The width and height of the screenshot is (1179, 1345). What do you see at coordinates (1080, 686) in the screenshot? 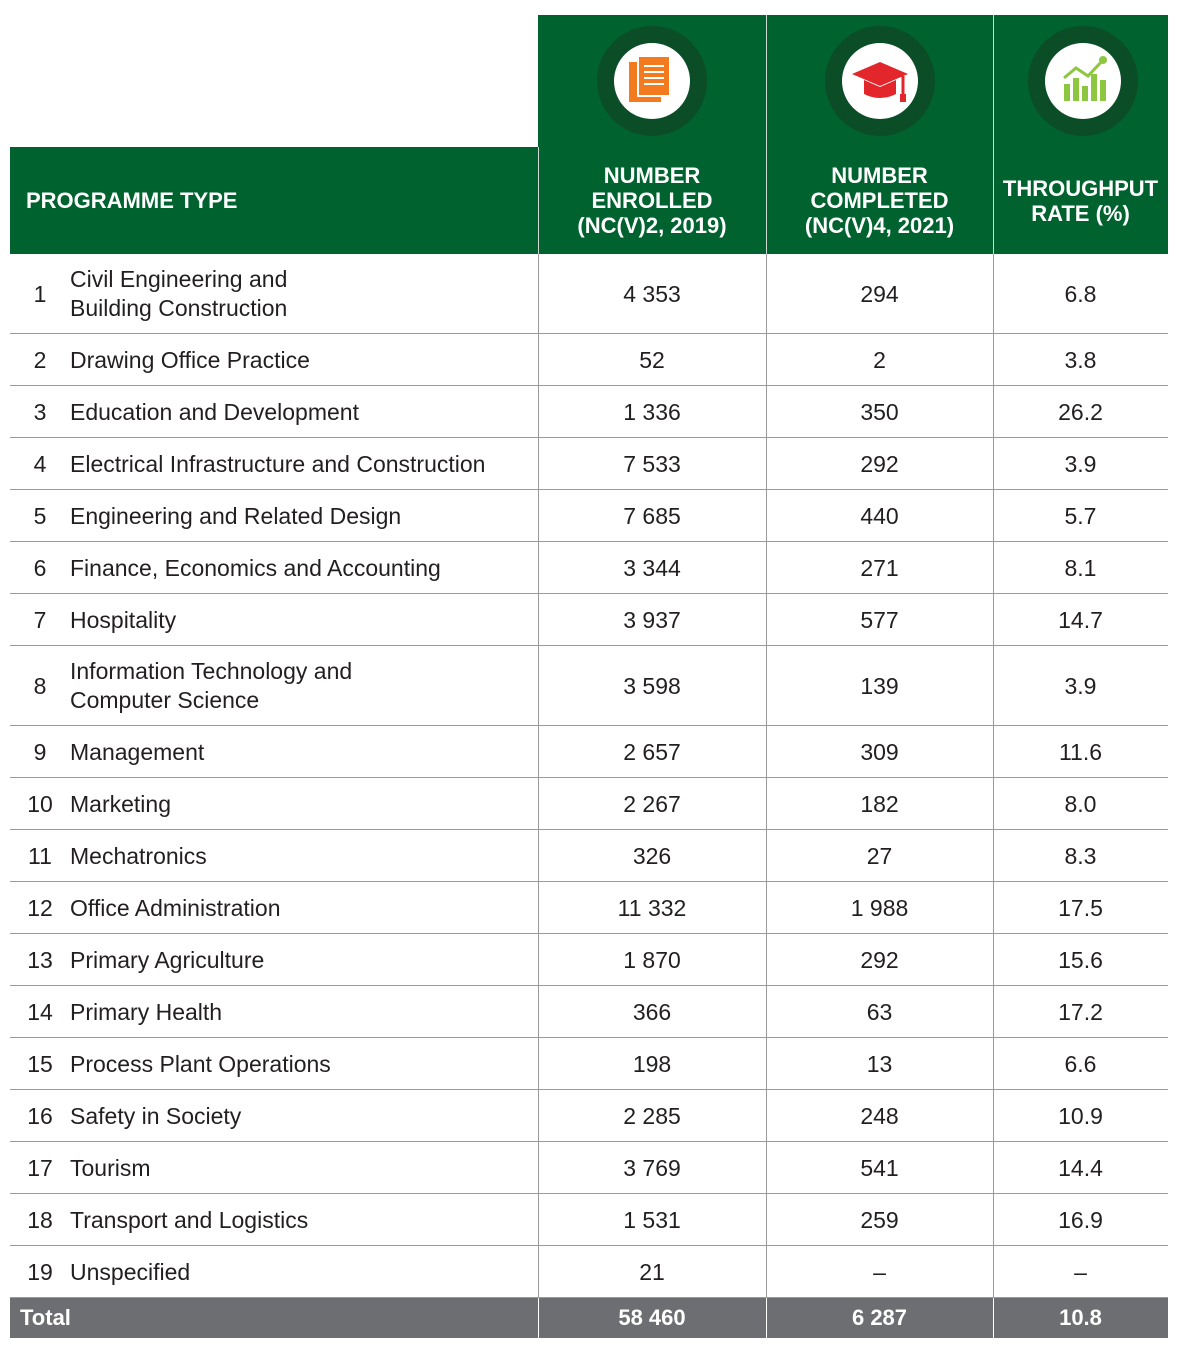
I see `value-cell: 3.9` at bounding box center [1080, 686].